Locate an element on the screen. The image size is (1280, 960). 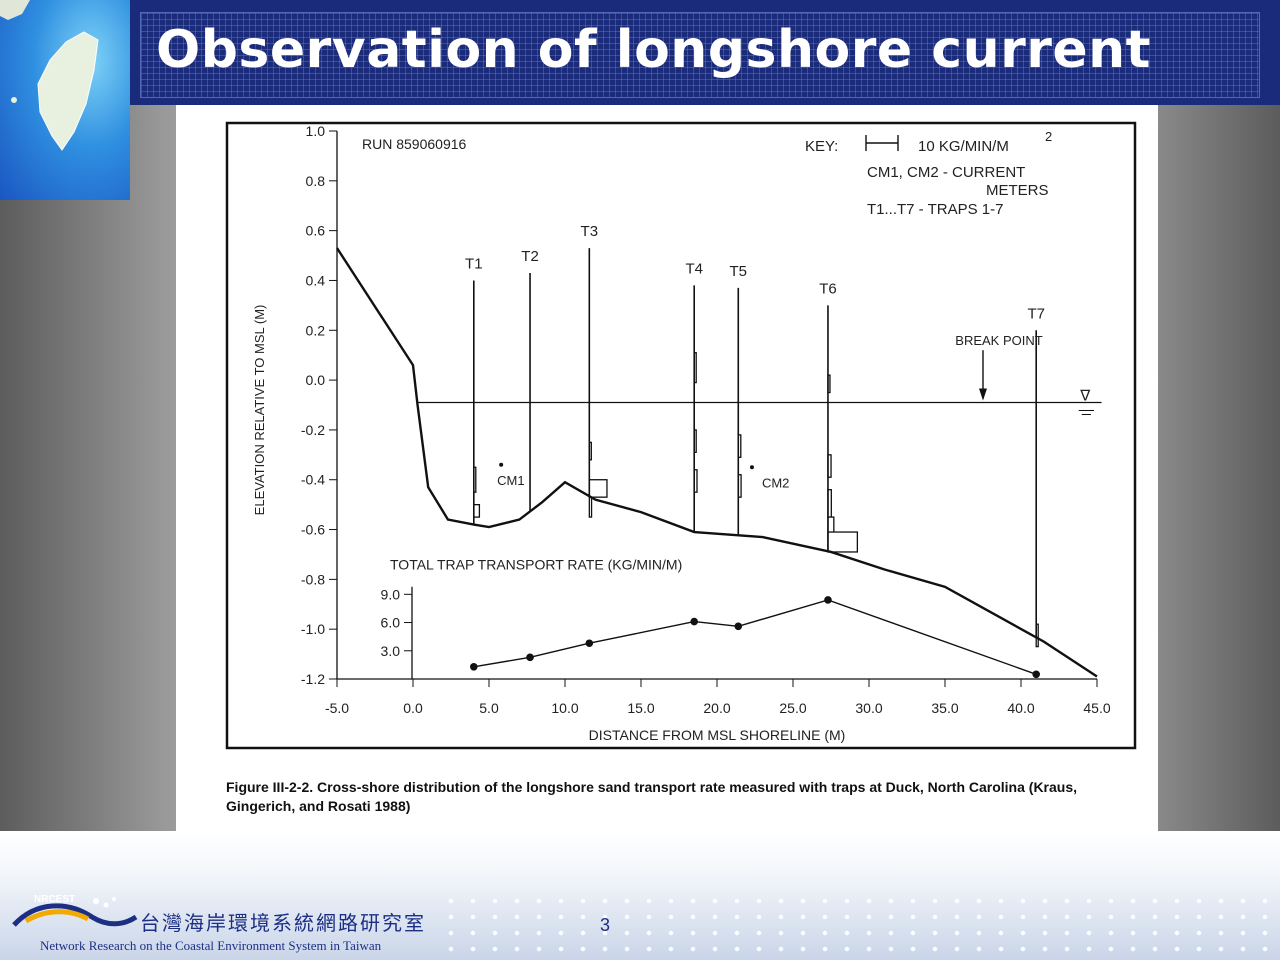
x-tick-label: 25.0 is located at coordinates (792, 708).